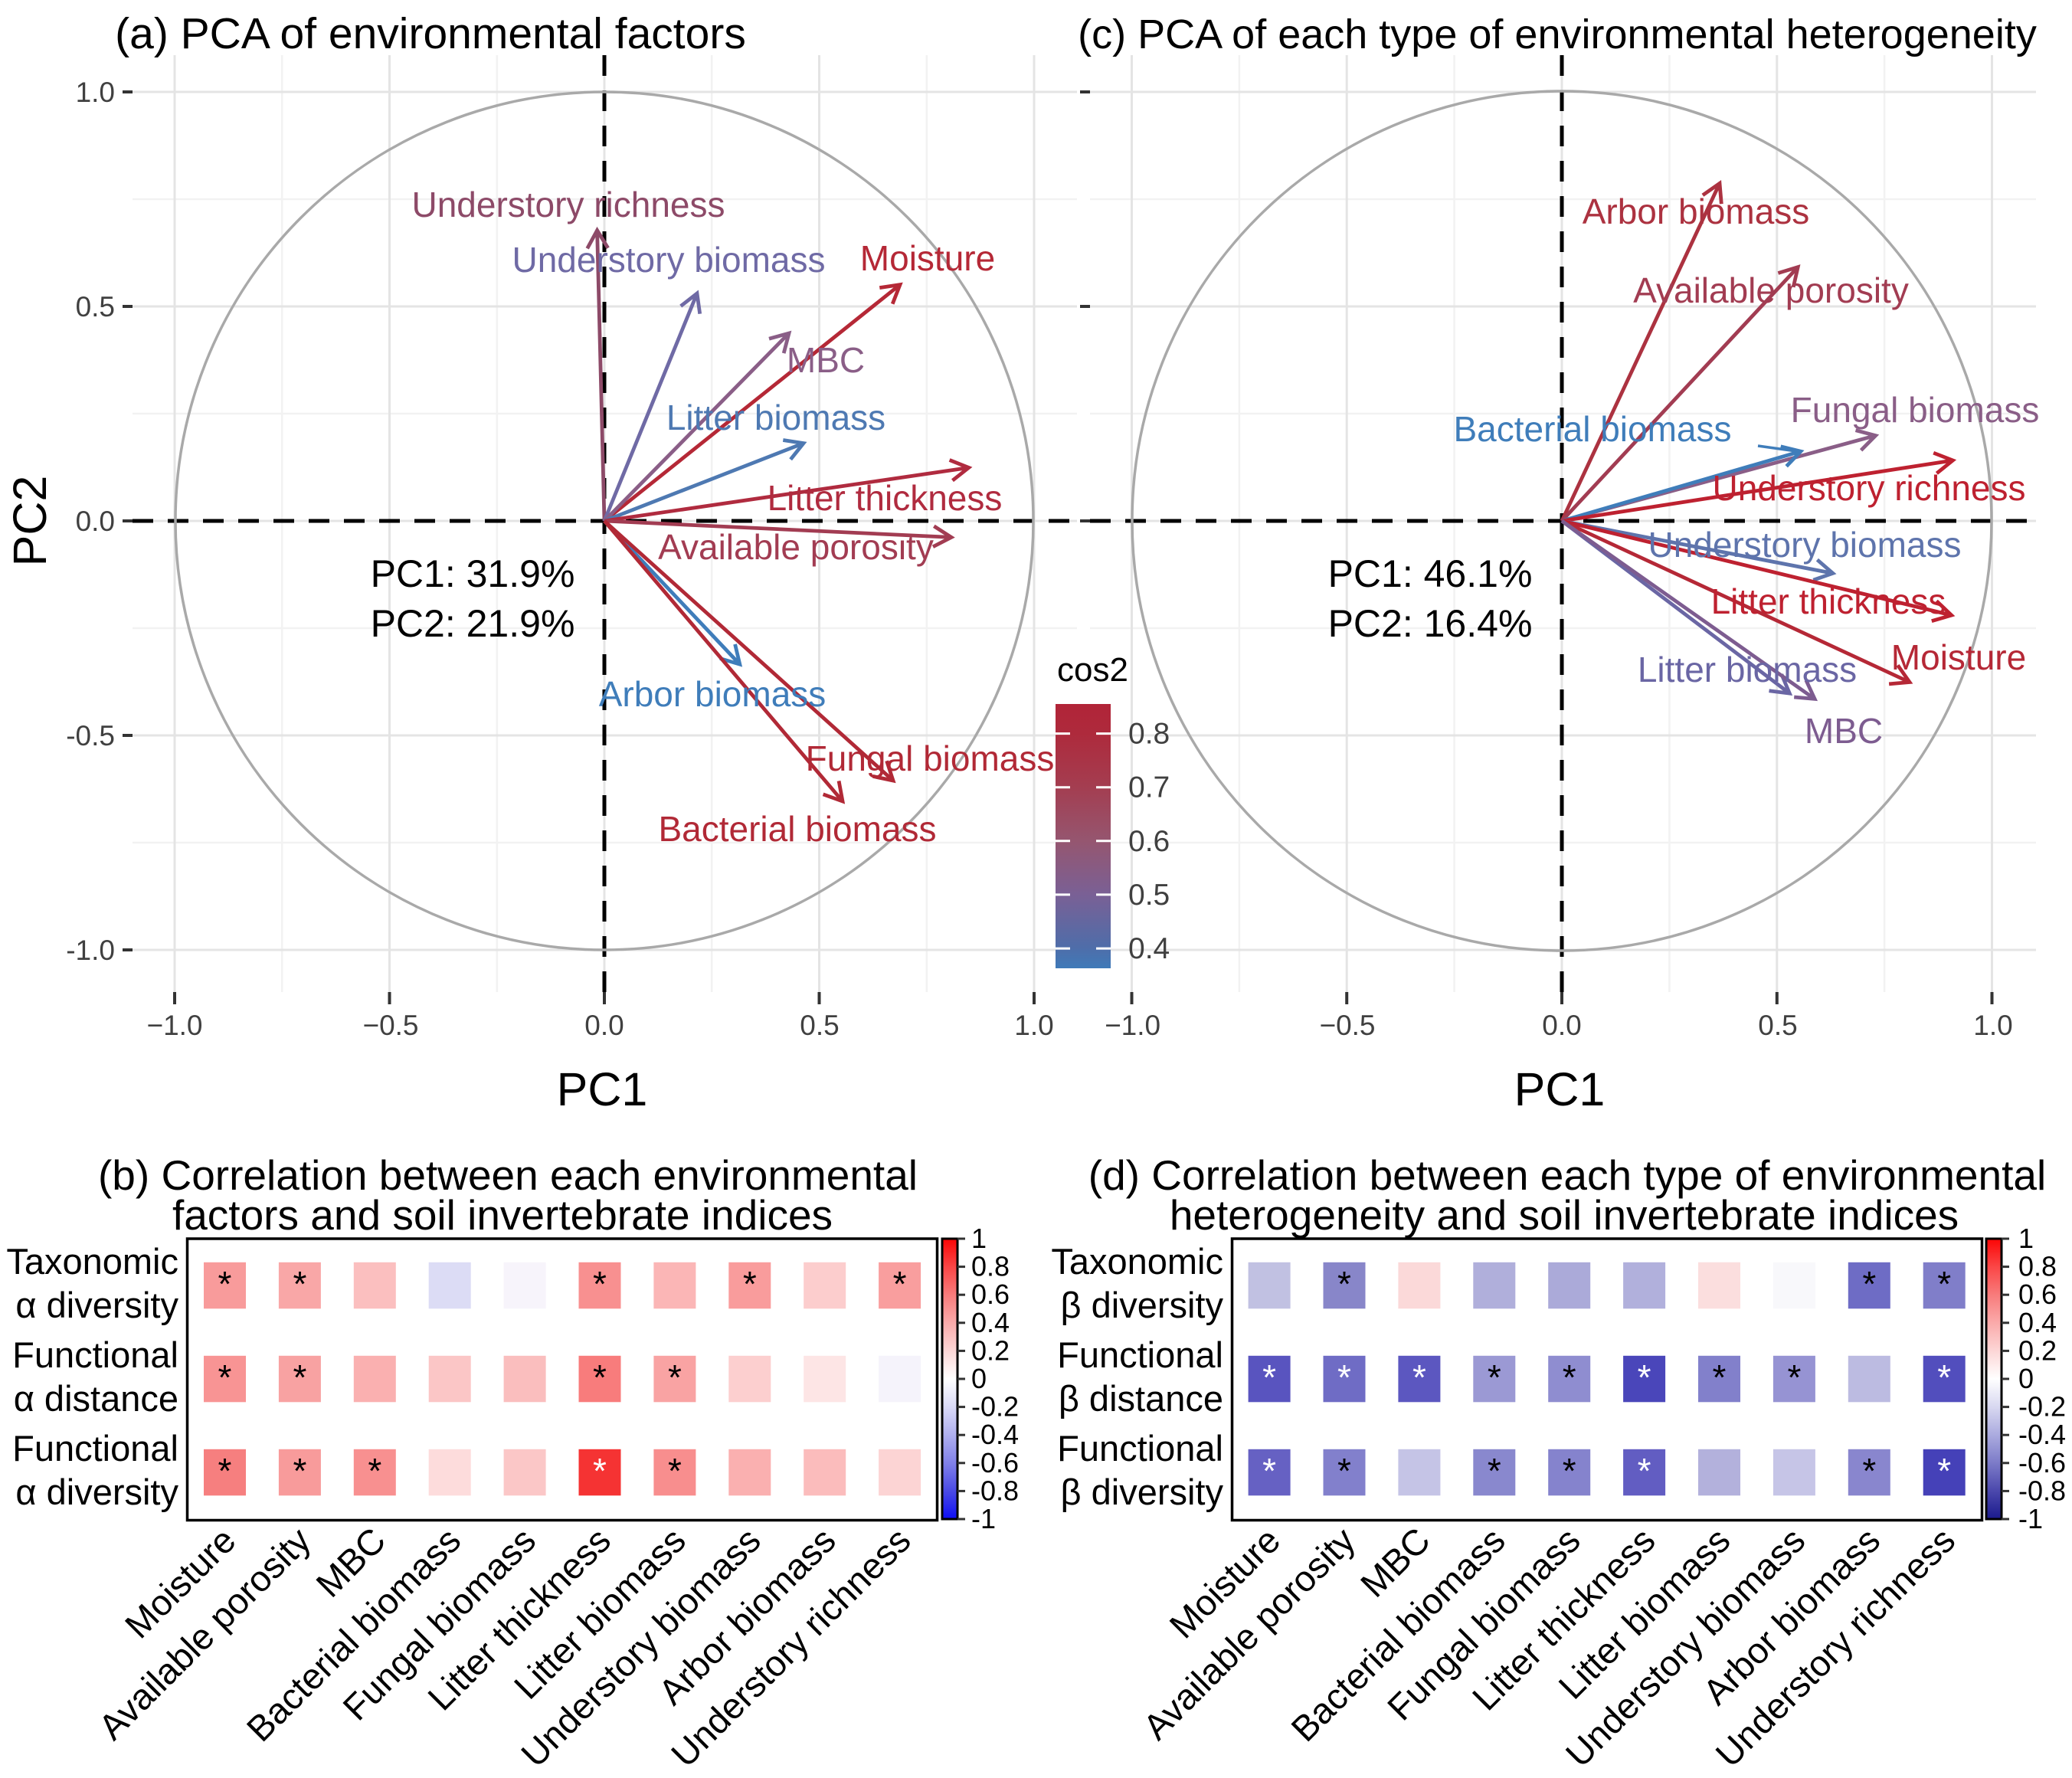 The height and width of the screenshot is (1778, 2072). What do you see at coordinates (502, 1215) in the screenshot?
I see `svg-text:factors and soil invertebrate: factors and soil invertebrate indices` at bounding box center [502, 1215].